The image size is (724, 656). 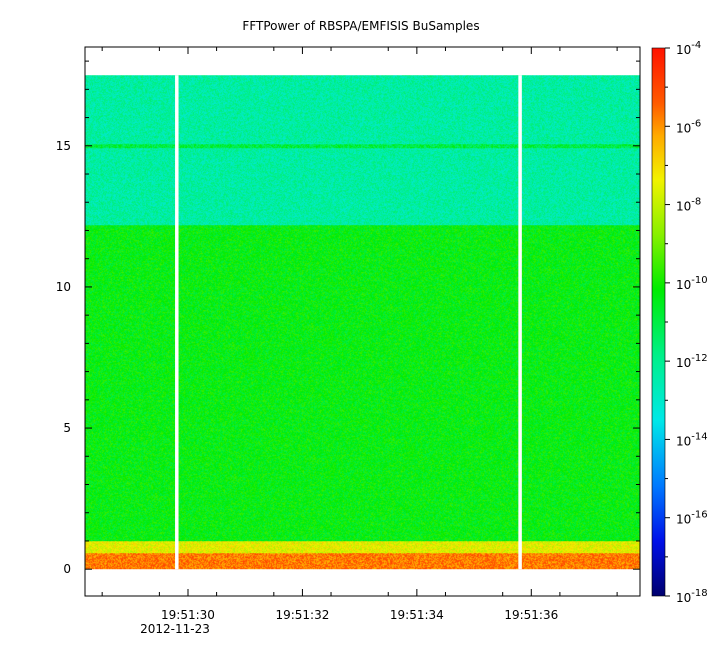 What do you see at coordinates (692, 283) in the screenshot?
I see `colorbar-tick-label-3: 10⁻¹⁰` at bounding box center [692, 283].